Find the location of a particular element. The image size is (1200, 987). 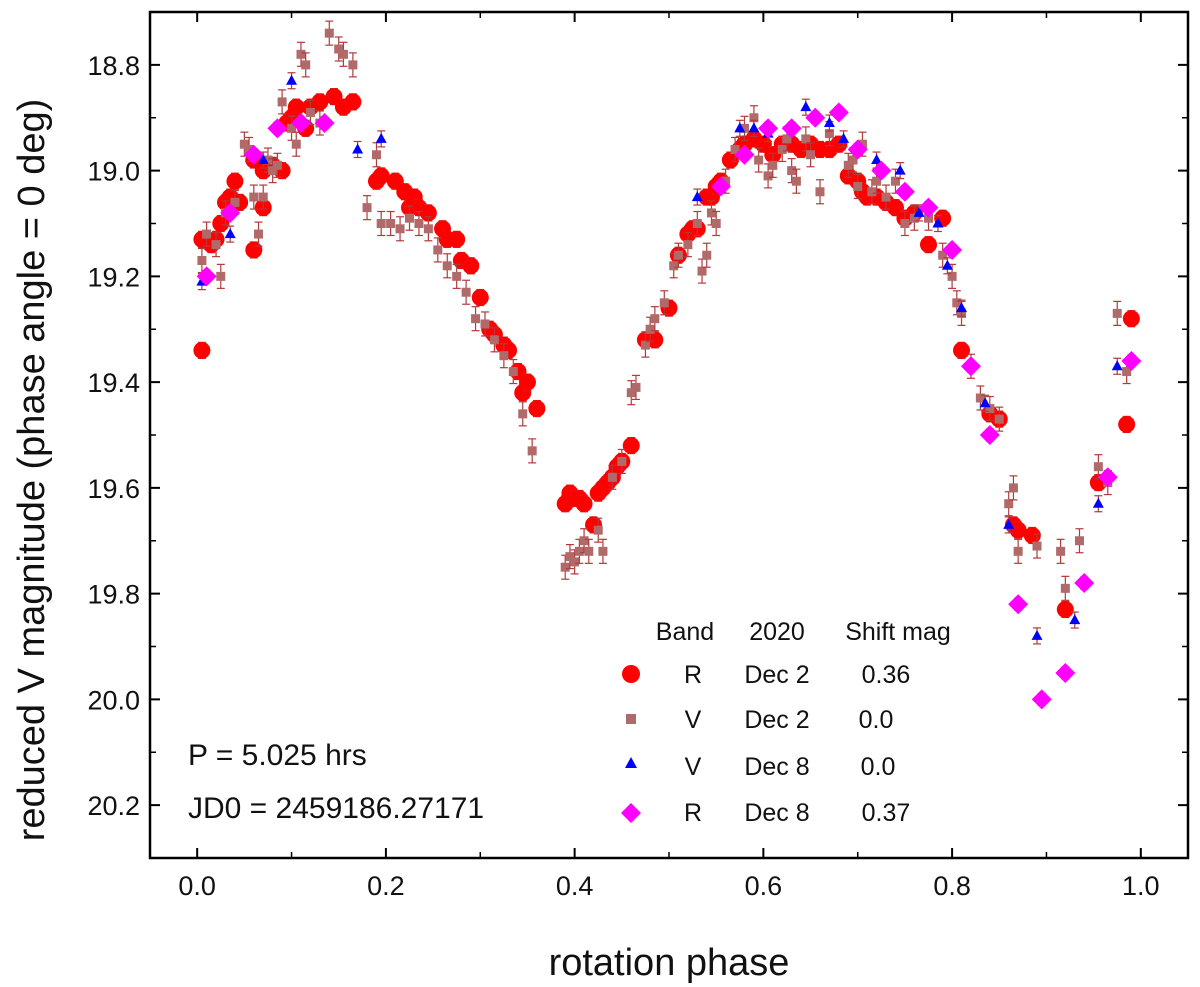

period-annotation: P = 5.025 hrs is located at coordinates (277, 755).